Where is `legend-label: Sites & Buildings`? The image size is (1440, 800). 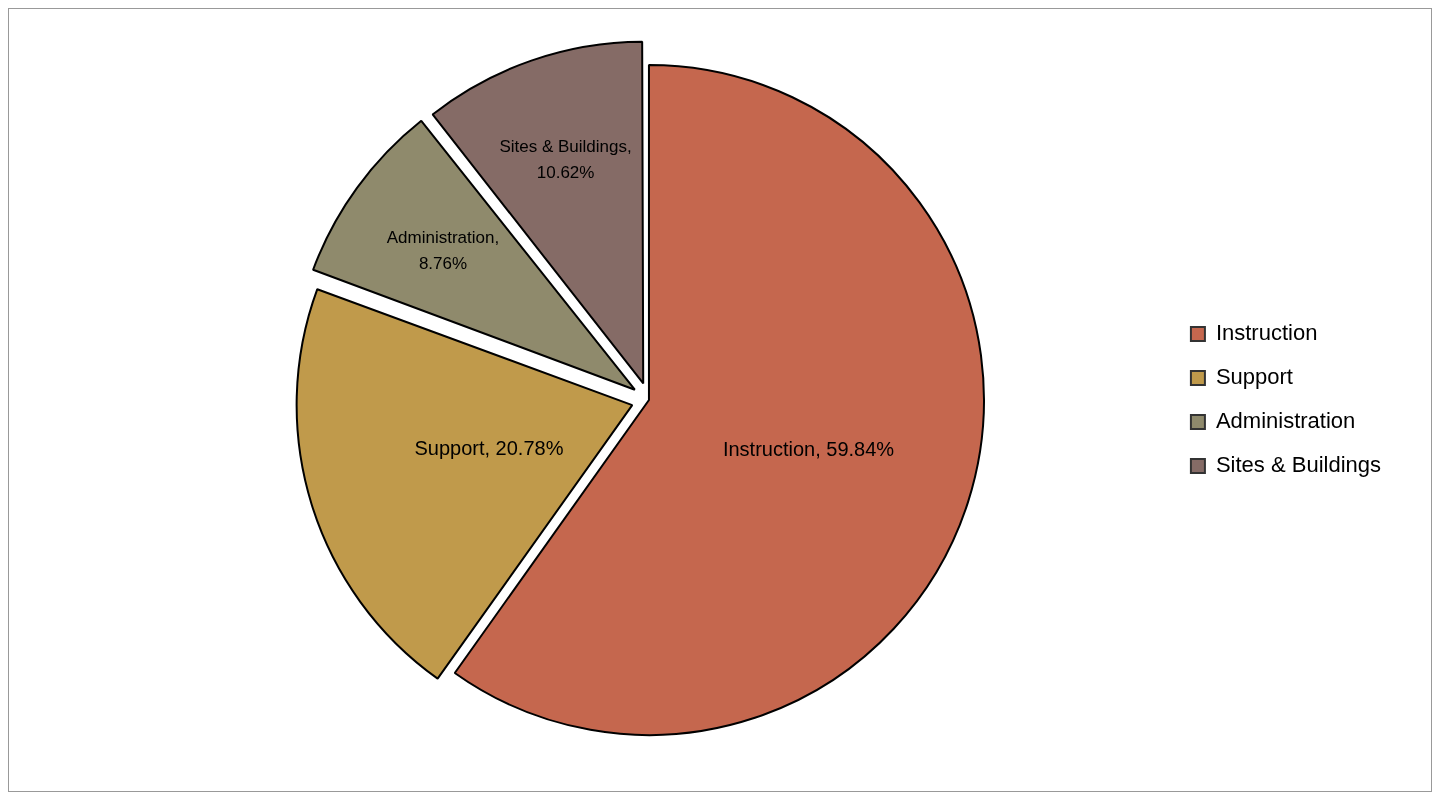 legend-label: Sites & Buildings is located at coordinates (1298, 465).